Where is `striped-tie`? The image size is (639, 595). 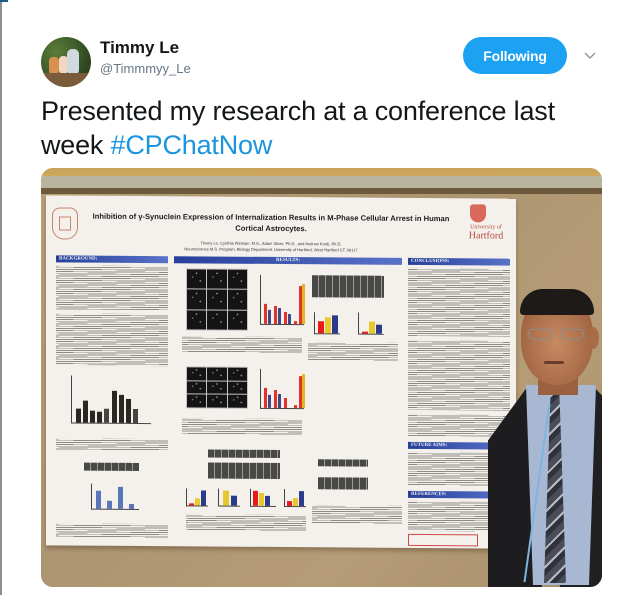
striped-tie is located at coordinates (555, 488).